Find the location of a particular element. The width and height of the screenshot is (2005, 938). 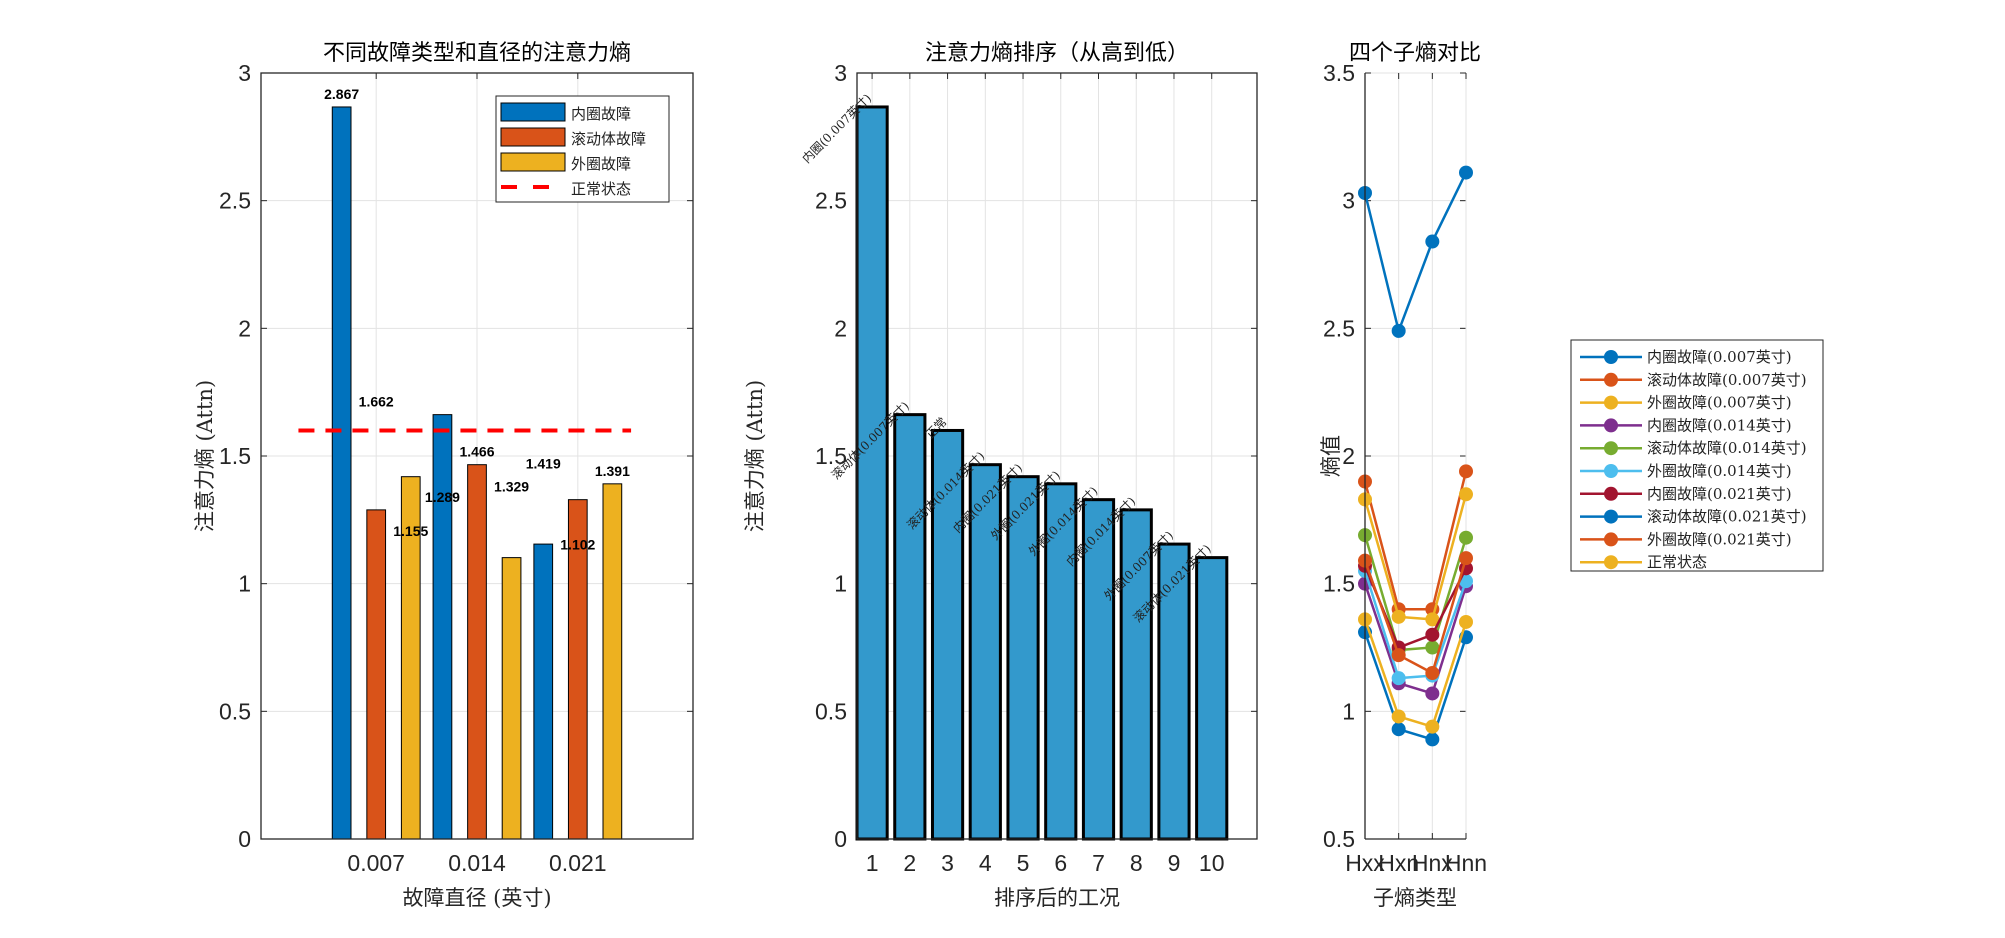

chart2-xlabel: 排序后的工况 is located at coordinates (1057, 898).